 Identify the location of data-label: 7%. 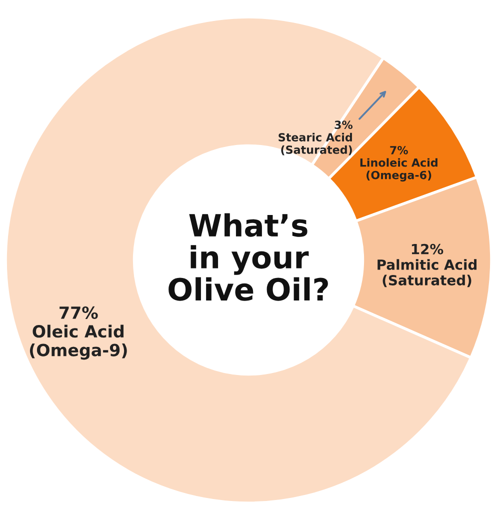
(399, 150).